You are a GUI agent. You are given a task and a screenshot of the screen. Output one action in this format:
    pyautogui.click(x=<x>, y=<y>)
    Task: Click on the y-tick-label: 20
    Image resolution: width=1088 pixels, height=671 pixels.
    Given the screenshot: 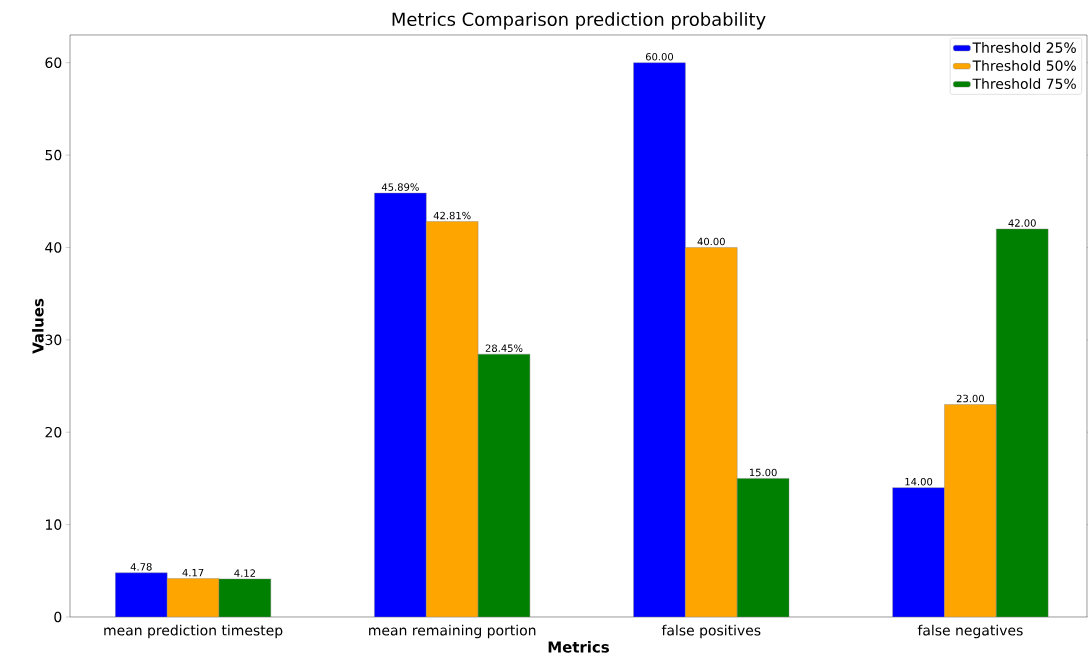 What is the action you would take?
    pyautogui.click(x=53, y=432)
    